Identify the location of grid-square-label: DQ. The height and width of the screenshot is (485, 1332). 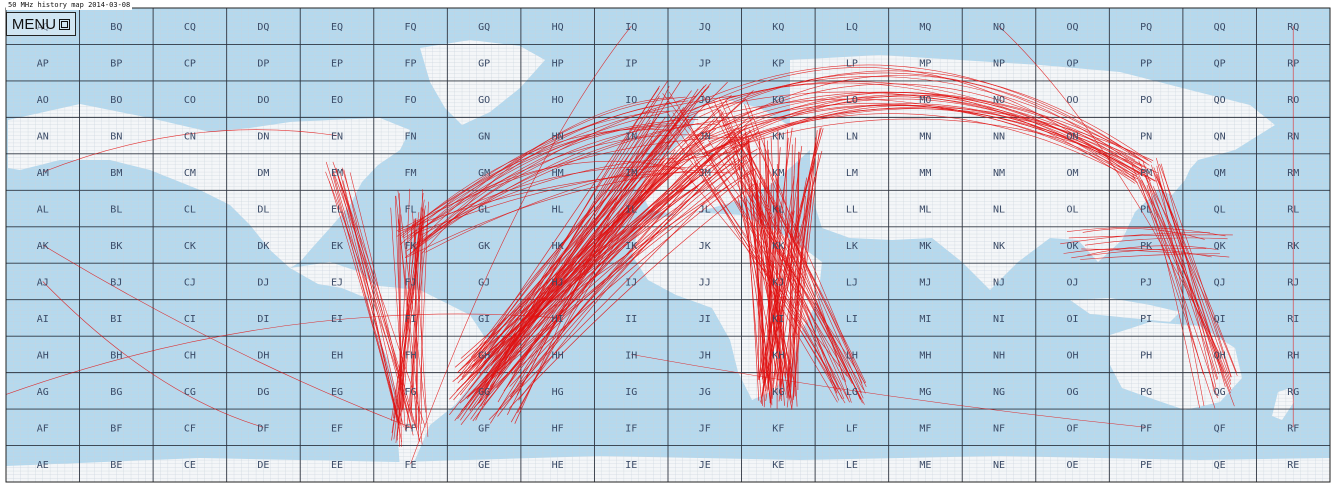
(263, 27).